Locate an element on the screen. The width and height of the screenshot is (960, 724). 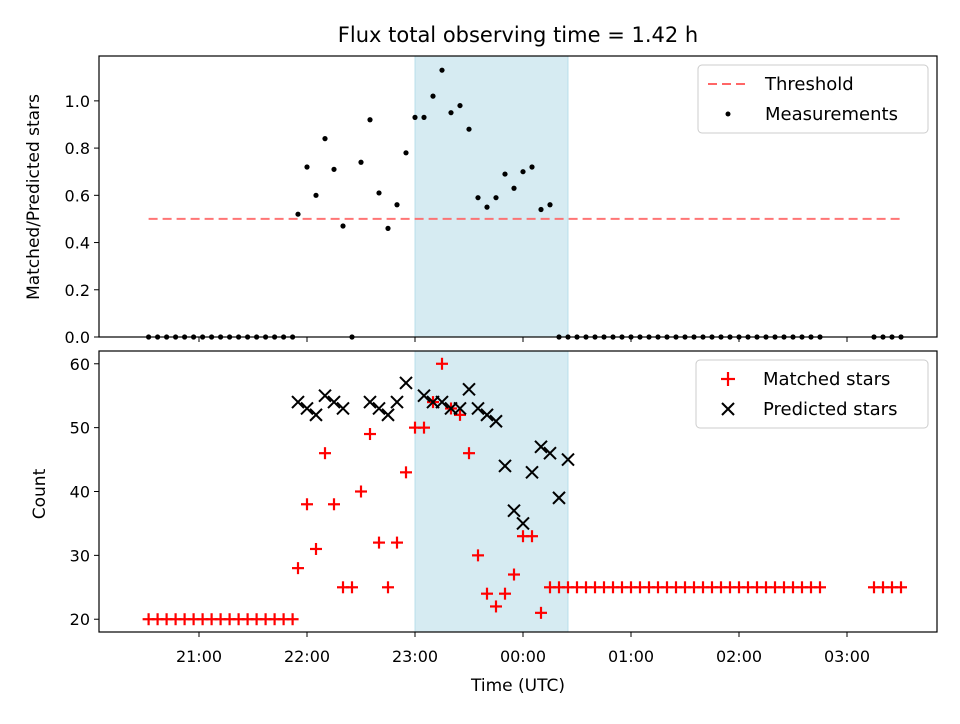
top-y-tick-label: 0.2 is located at coordinates (77, 290).